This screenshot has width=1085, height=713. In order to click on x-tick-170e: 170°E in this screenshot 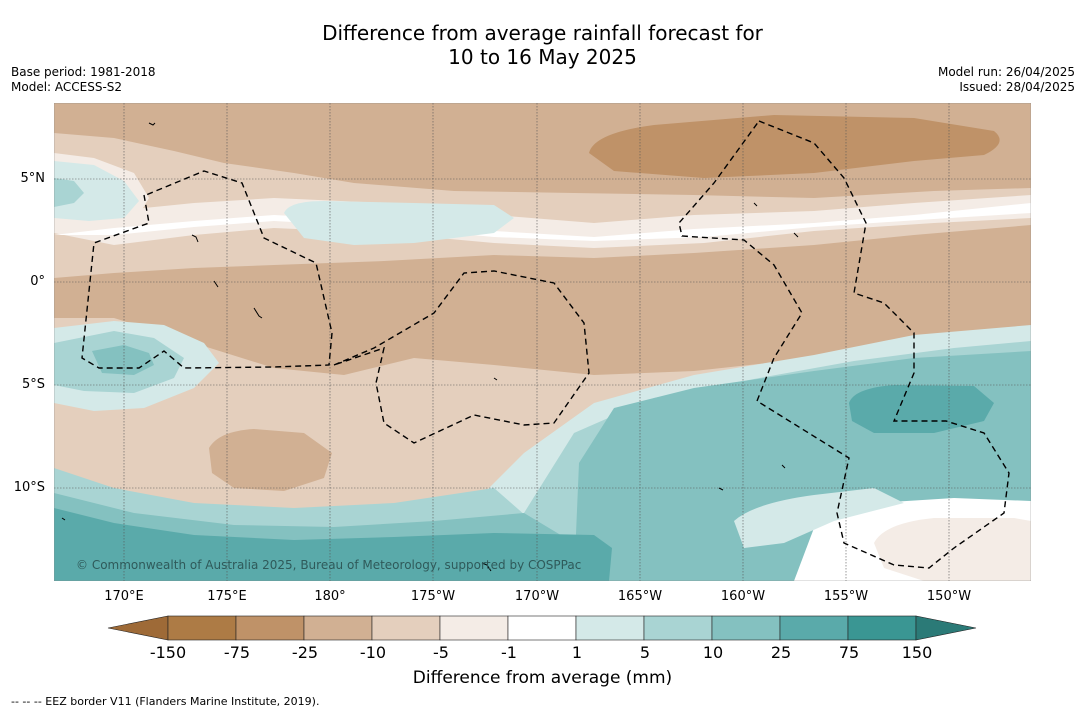, I will do `click(124, 596)`.